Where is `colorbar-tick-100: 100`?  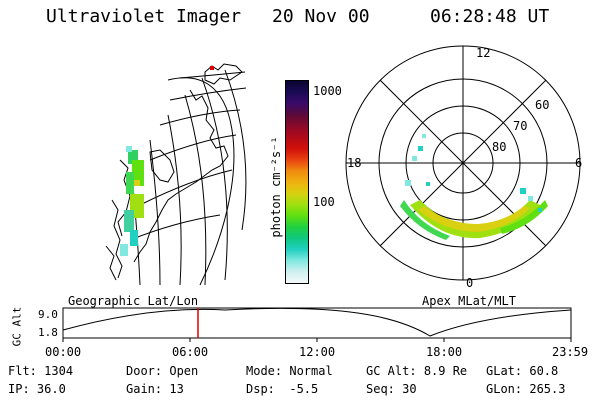 colorbar-tick-100: 100 is located at coordinates (324, 202).